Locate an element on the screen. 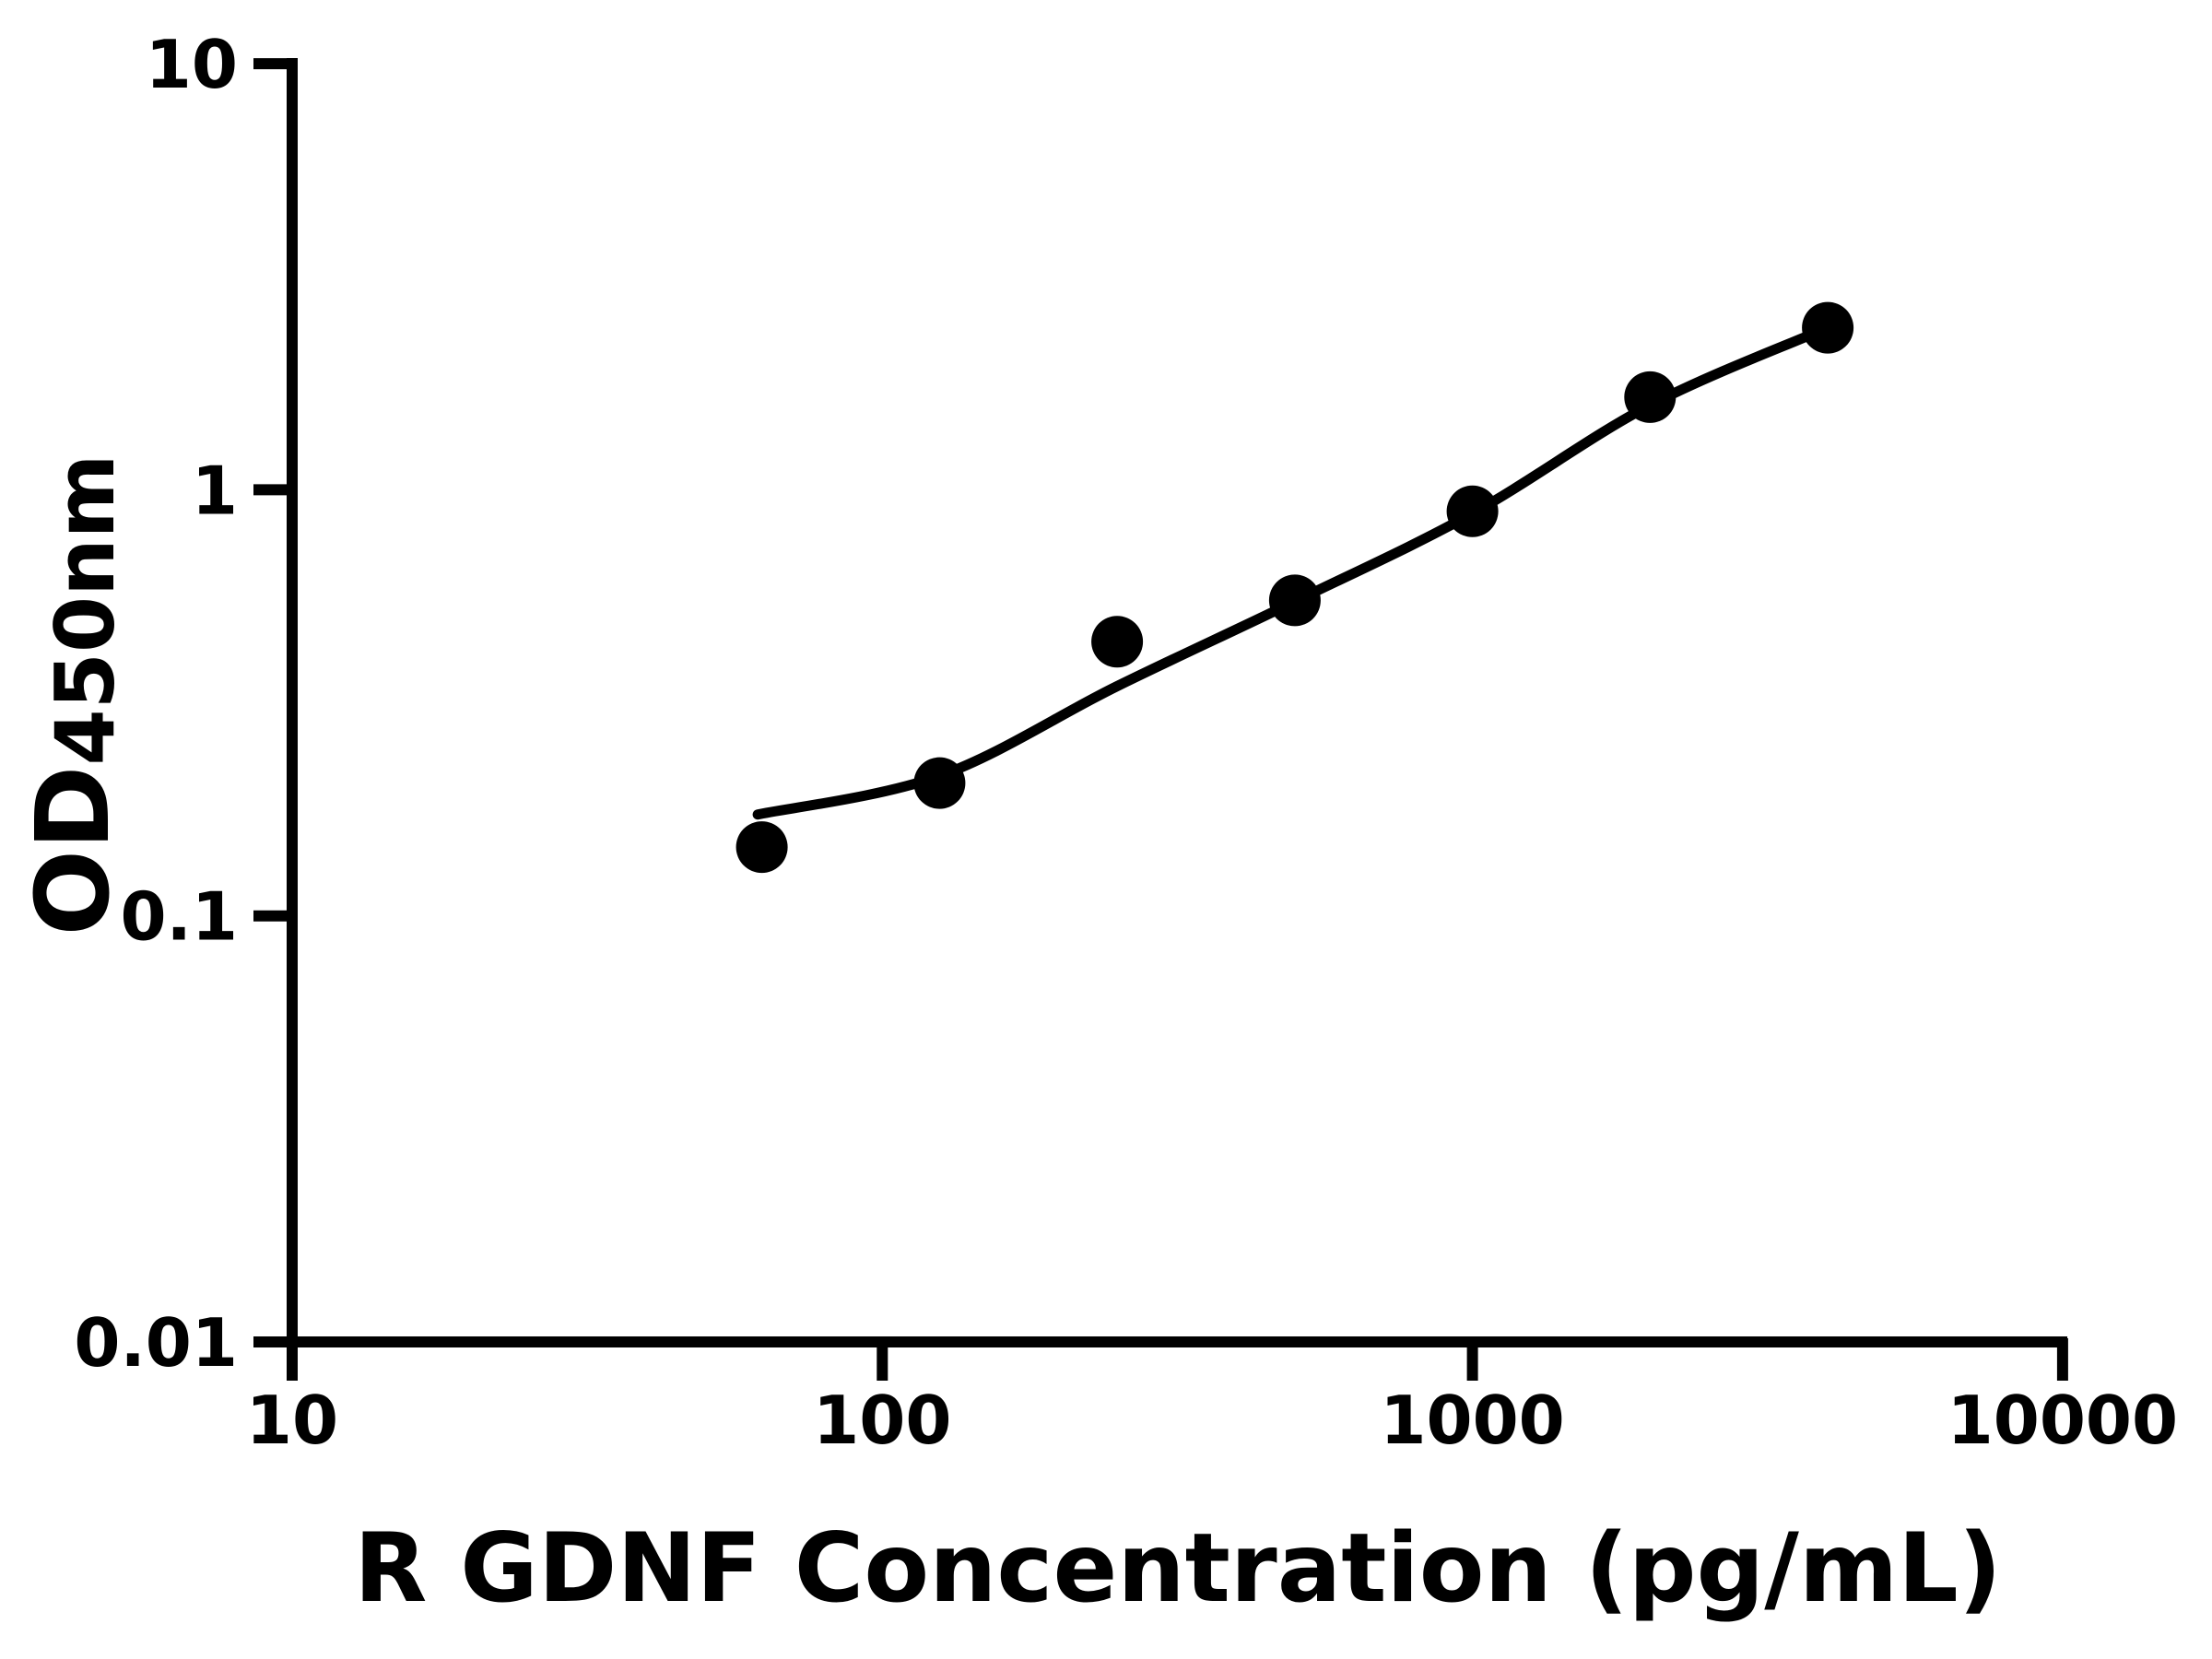 The image size is (2212, 1659). y-tick-label: 1 is located at coordinates (215, 490).